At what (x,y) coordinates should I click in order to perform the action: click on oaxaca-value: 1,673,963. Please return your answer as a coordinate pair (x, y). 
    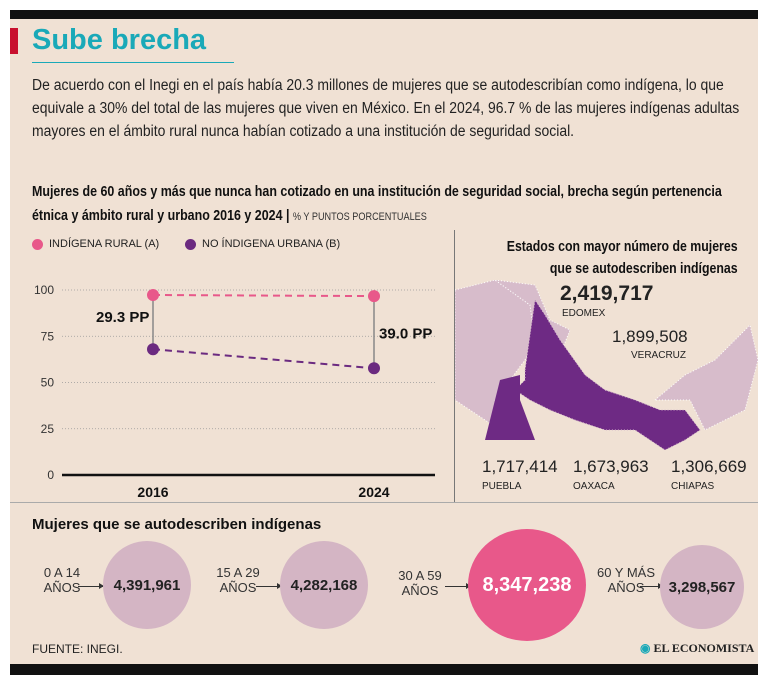
    Looking at the image, I should click on (611, 466).